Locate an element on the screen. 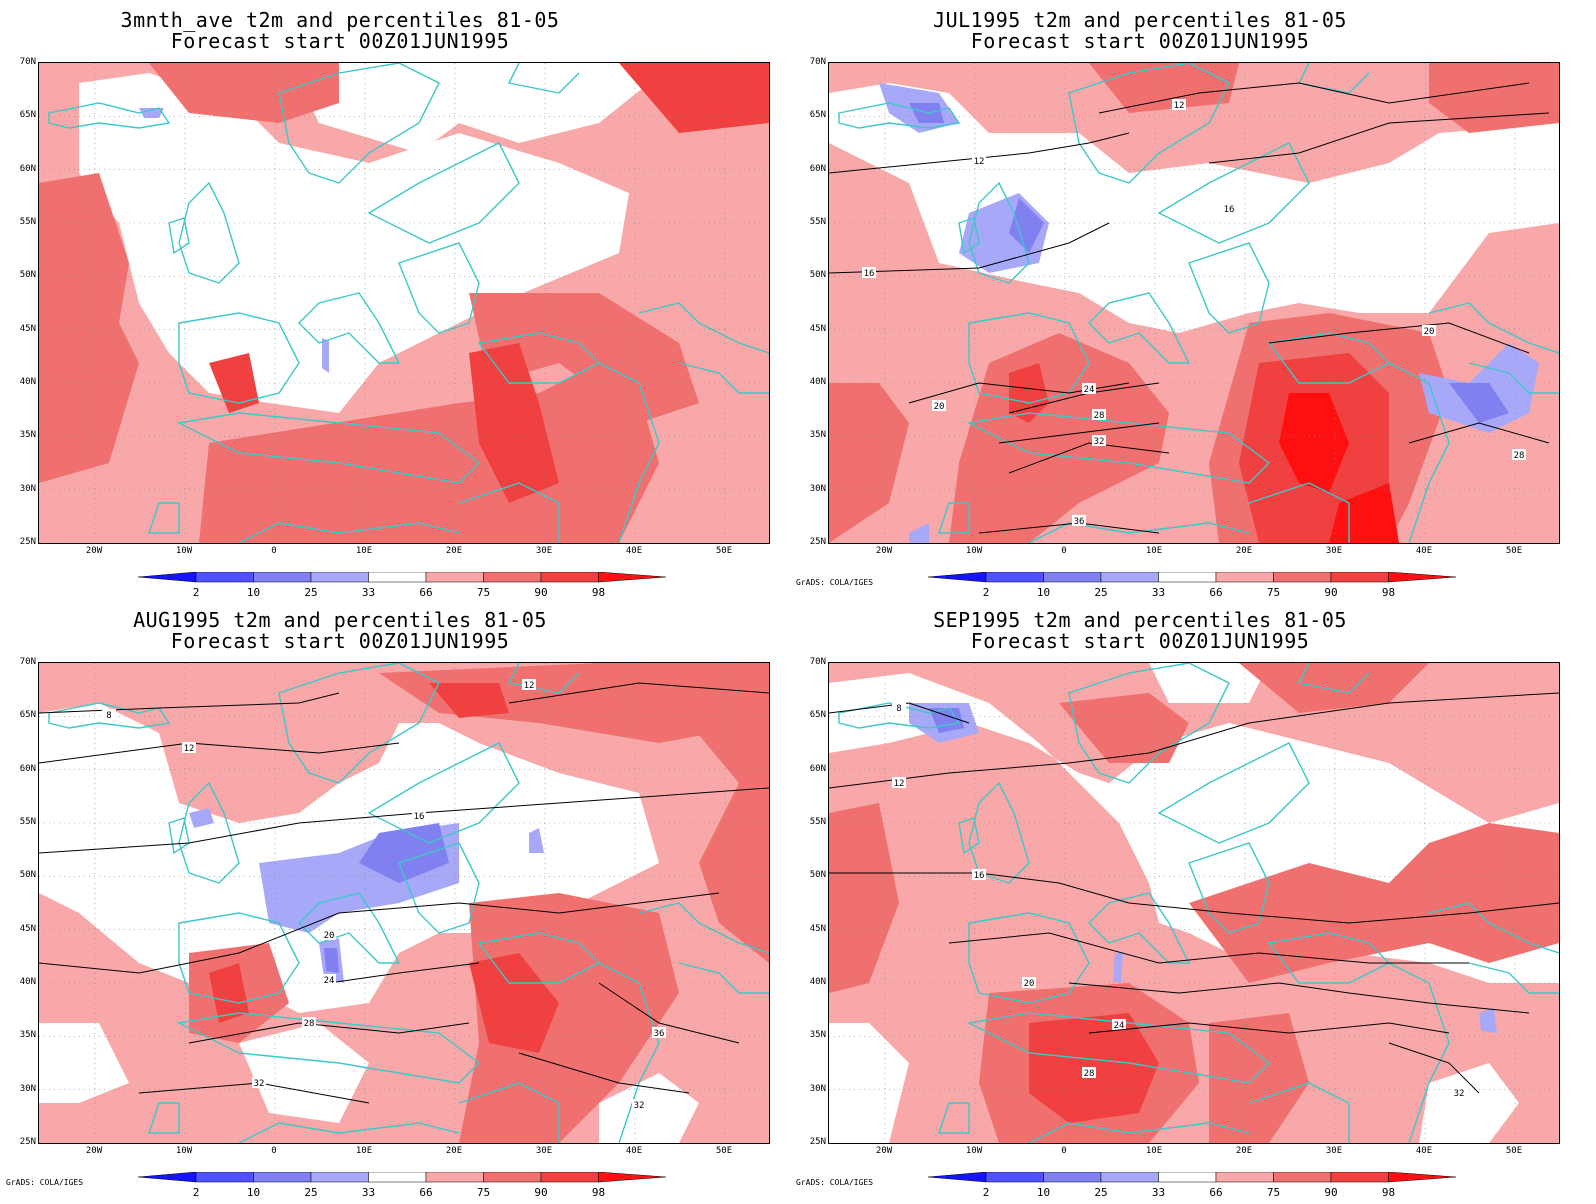  contour-label: 24 is located at coordinates (1119, 1026).